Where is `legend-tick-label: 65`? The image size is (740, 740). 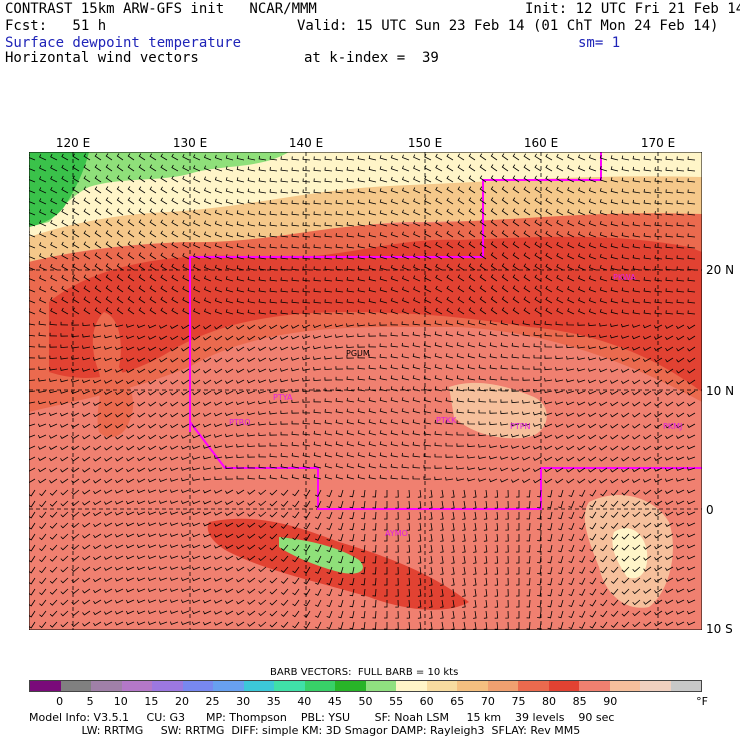 legend-tick-label: 65 is located at coordinates (457, 701).